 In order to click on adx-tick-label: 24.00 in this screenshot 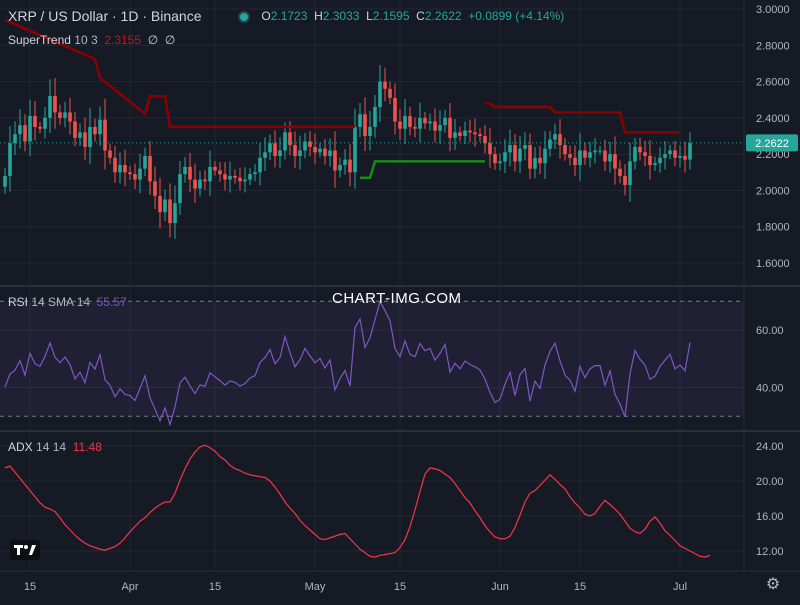, I will do `click(770, 447)`.